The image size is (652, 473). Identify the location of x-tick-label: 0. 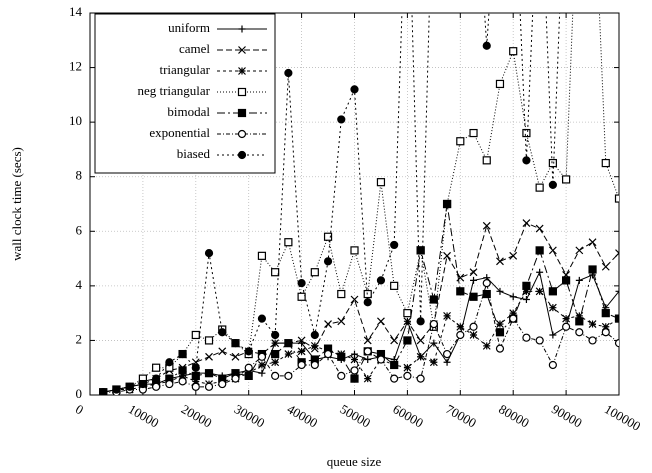
(79, 409).